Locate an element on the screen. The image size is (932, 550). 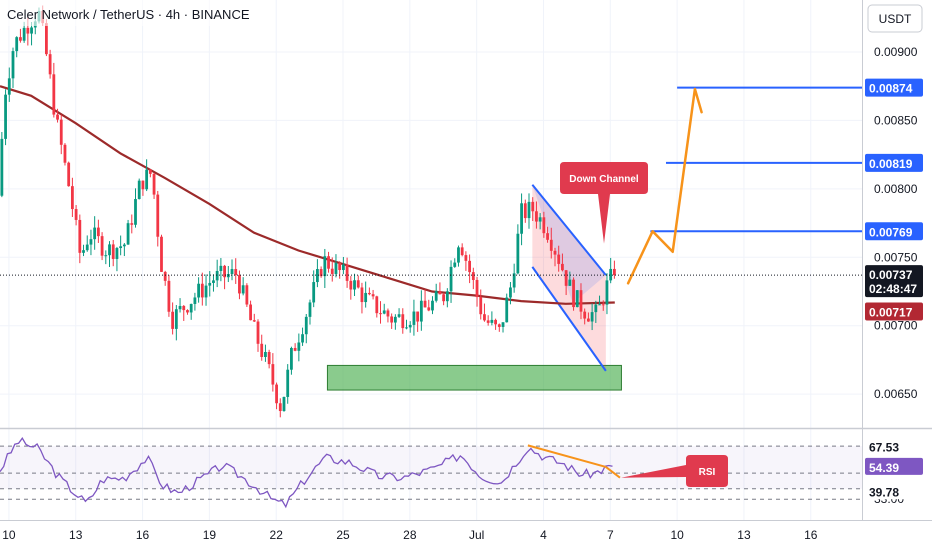
target-badge: 0.00874 is located at coordinates (894, 87).